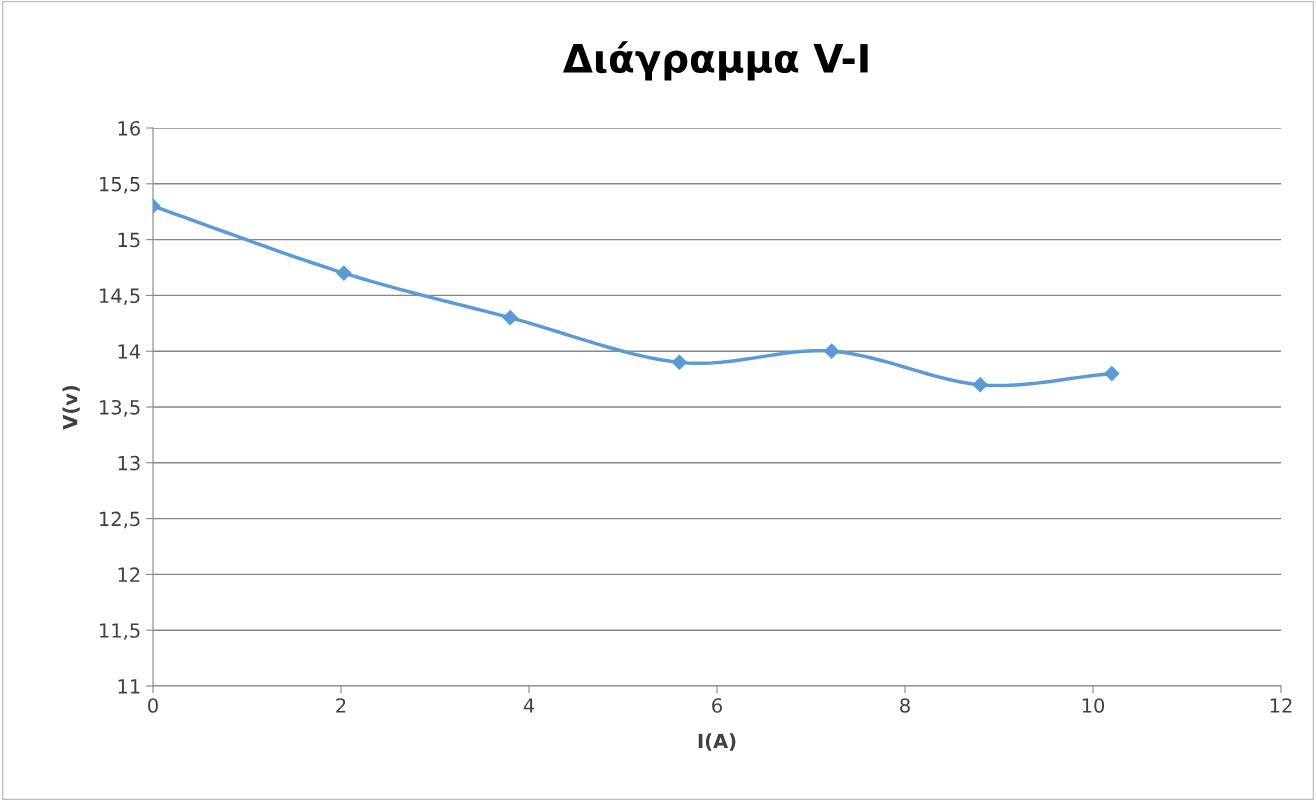  Describe the element at coordinates (120, 408) in the screenshot. I see `y-tick-label: 13,5` at that location.